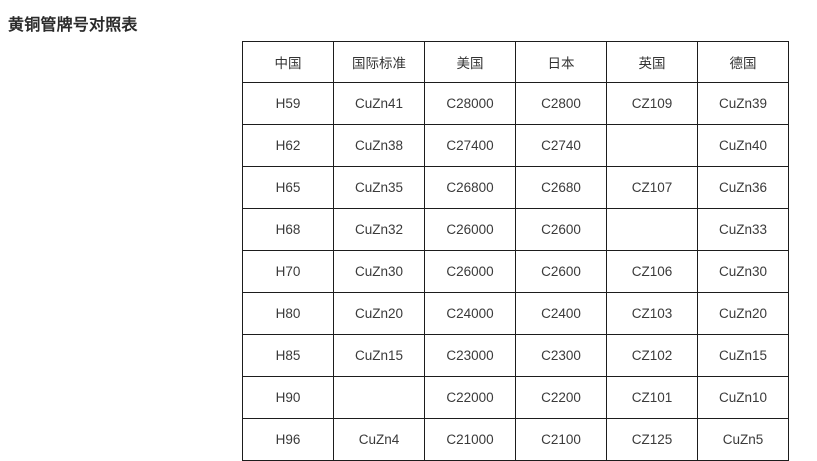  Describe the element at coordinates (743, 355) in the screenshot. I see `cell-germany: CuZn15` at that location.